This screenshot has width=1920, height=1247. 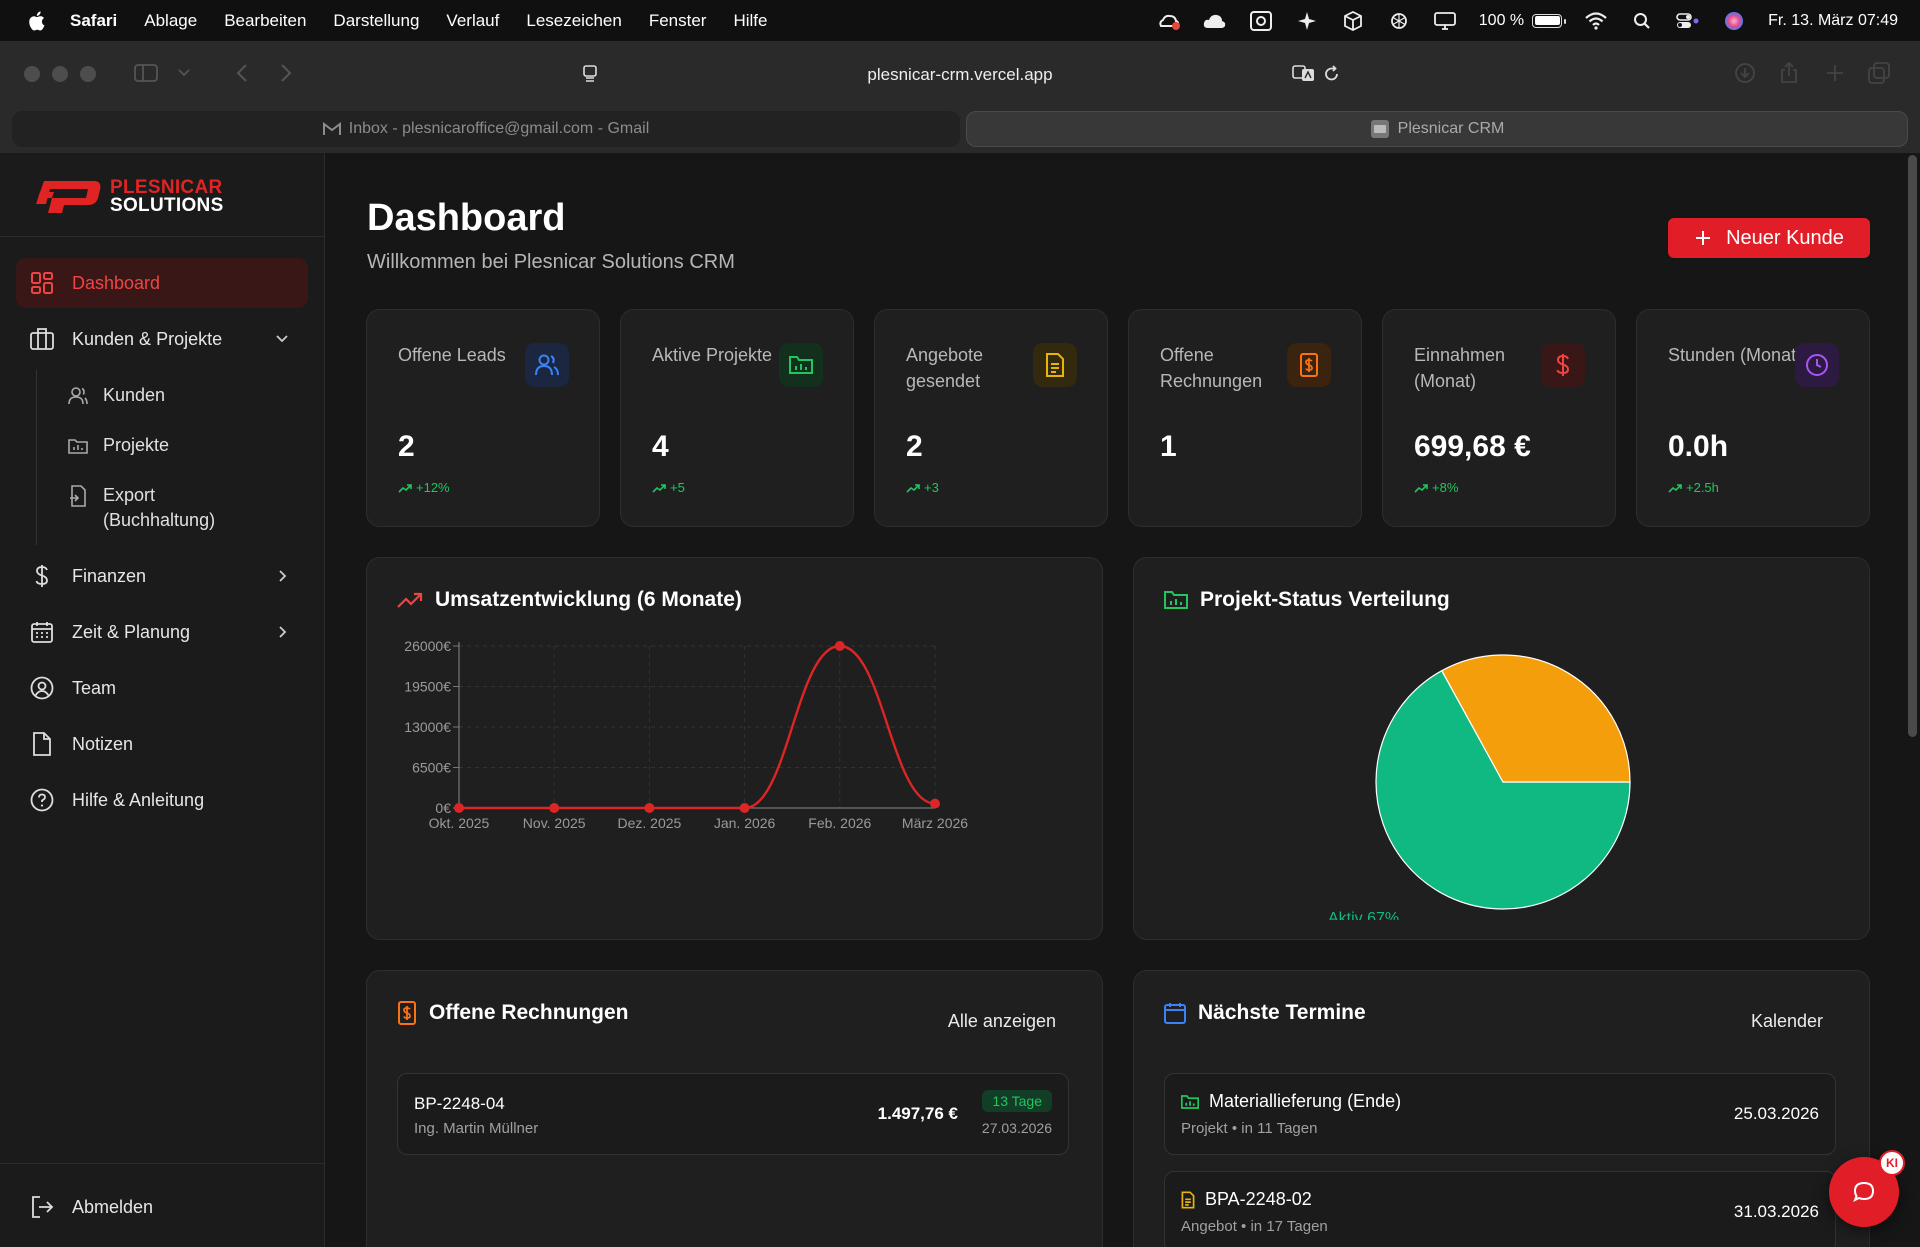 I want to click on reader-icon, so click(x=590, y=73).